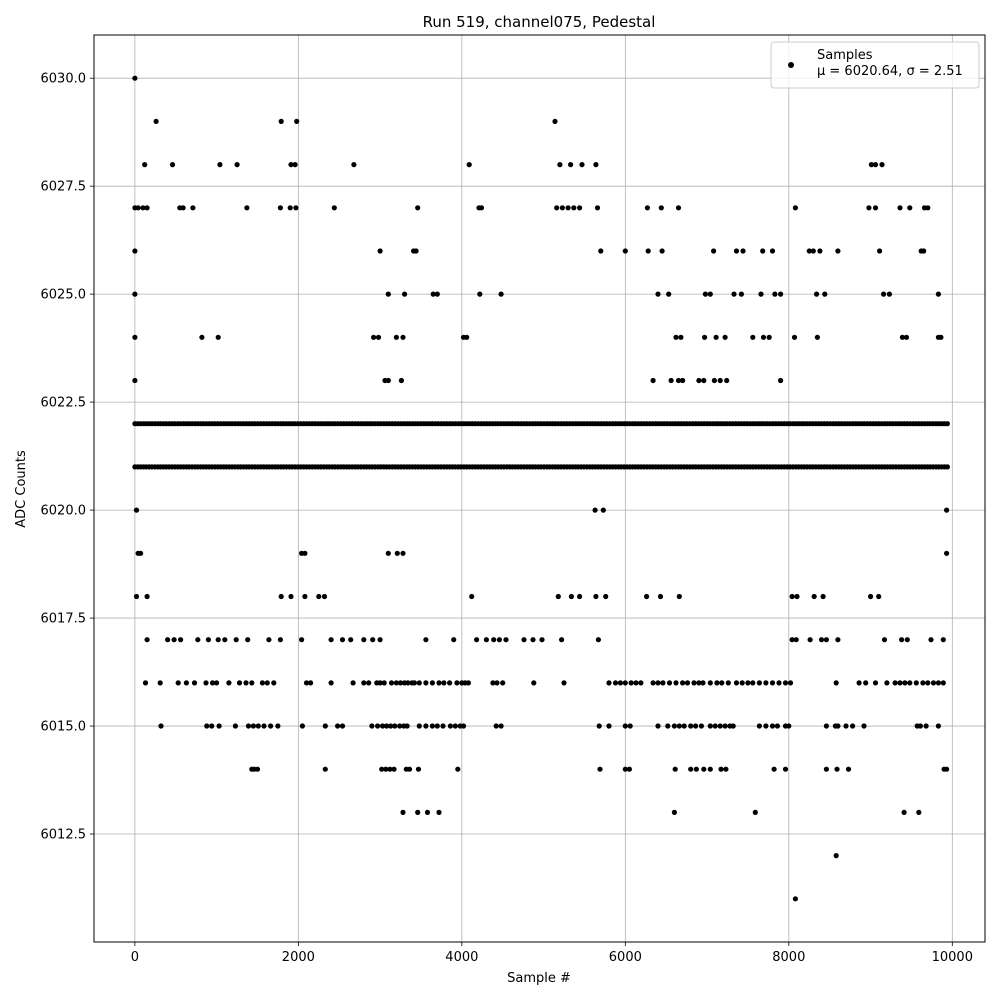 The image size is (1000, 1000). I want to click on x-tick-label: 8000, so click(788, 957).